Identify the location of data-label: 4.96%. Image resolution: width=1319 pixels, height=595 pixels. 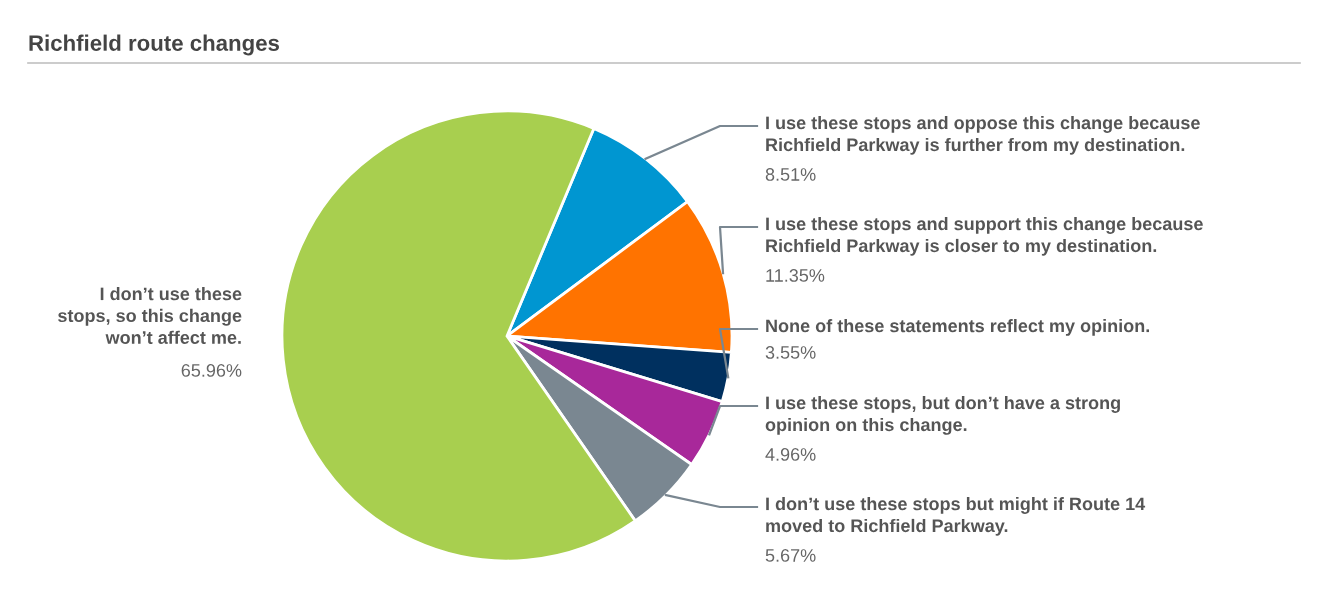
(790, 454).